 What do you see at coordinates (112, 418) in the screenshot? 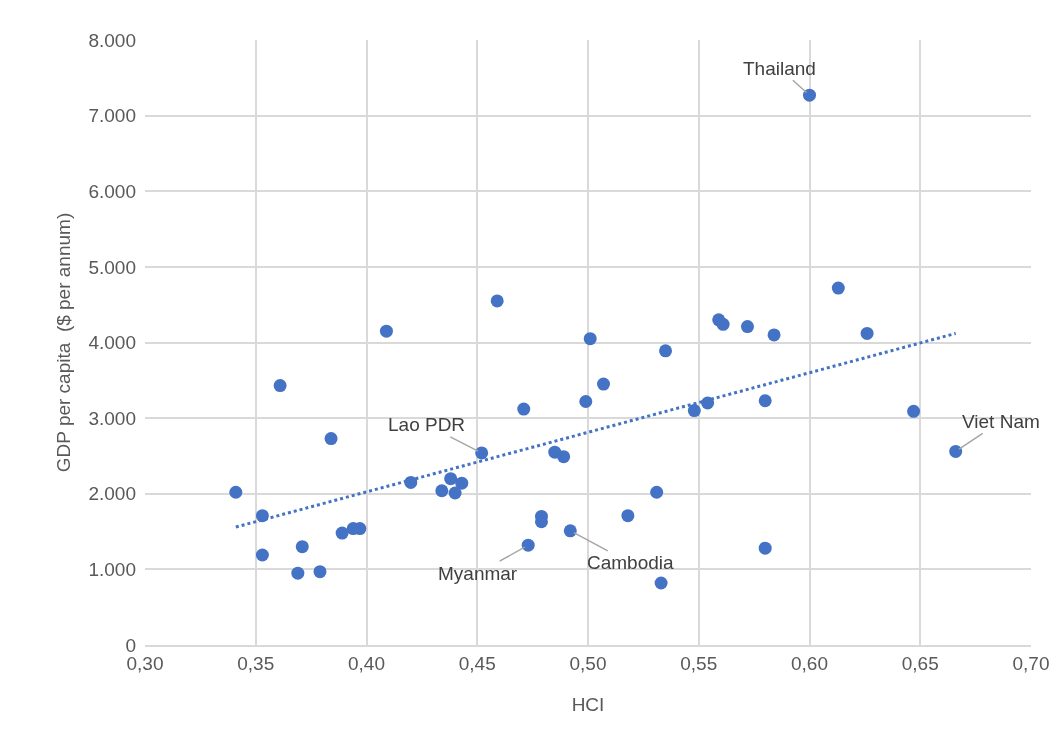
I see `y-tick-label: 3.000` at bounding box center [112, 418].